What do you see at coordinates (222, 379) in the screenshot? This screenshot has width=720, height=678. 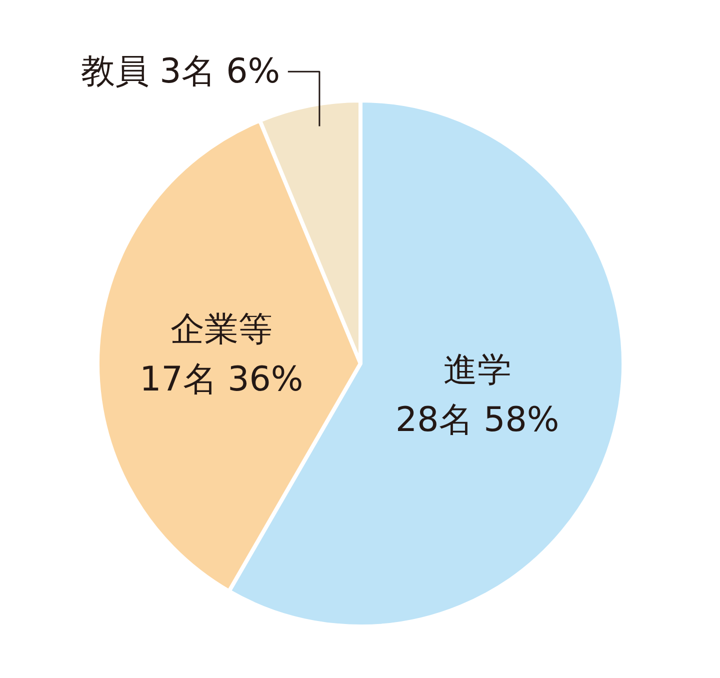 I see `data-label: 17名 36%` at bounding box center [222, 379].